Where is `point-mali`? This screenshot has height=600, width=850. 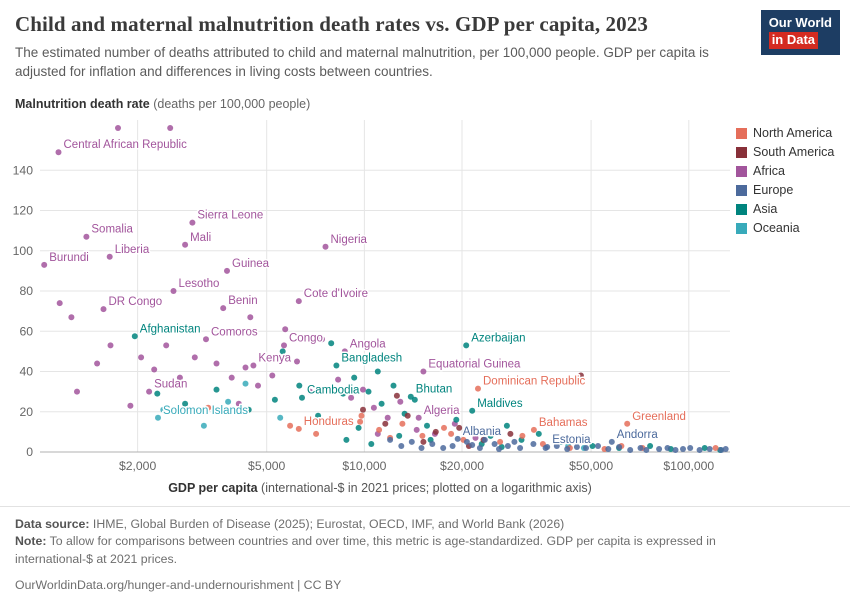 point-mali is located at coordinates (185, 244).